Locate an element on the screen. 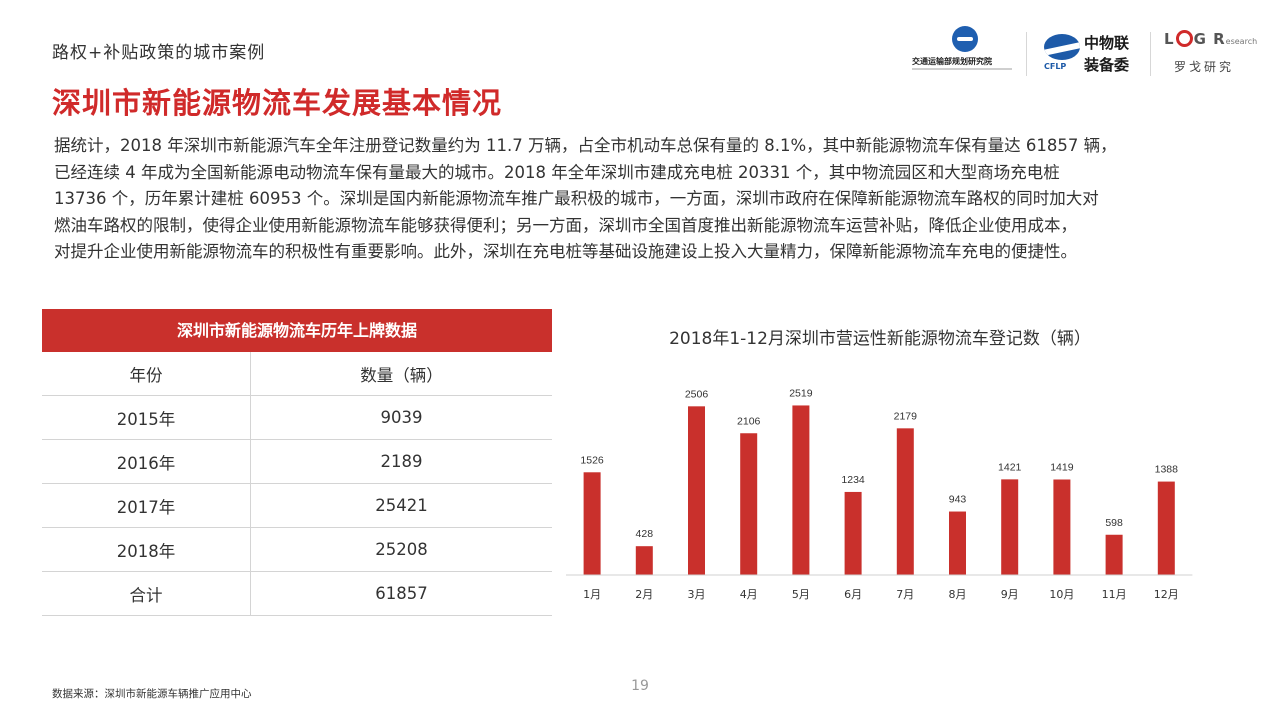 Image resolution: width=1280 pixels, height=720 pixels. table-row-total: 合计 61857 is located at coordinates (297, 593).